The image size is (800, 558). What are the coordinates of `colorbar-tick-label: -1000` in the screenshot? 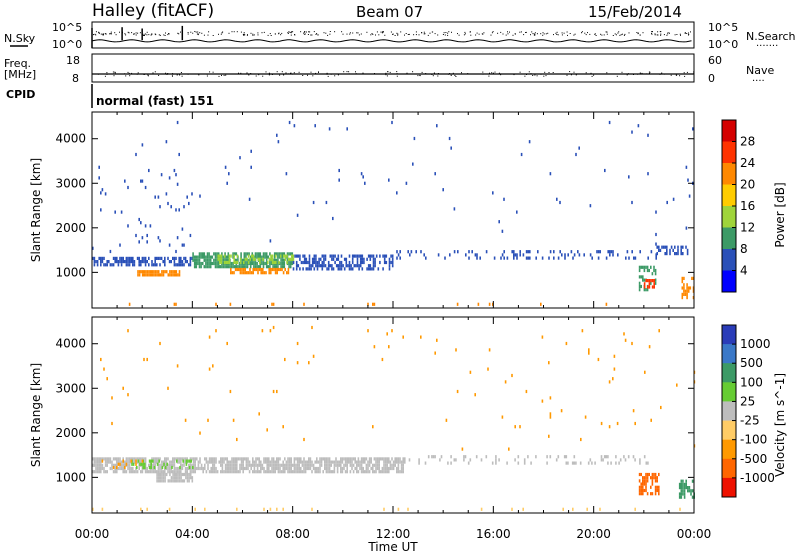 It's located at (757, 478).